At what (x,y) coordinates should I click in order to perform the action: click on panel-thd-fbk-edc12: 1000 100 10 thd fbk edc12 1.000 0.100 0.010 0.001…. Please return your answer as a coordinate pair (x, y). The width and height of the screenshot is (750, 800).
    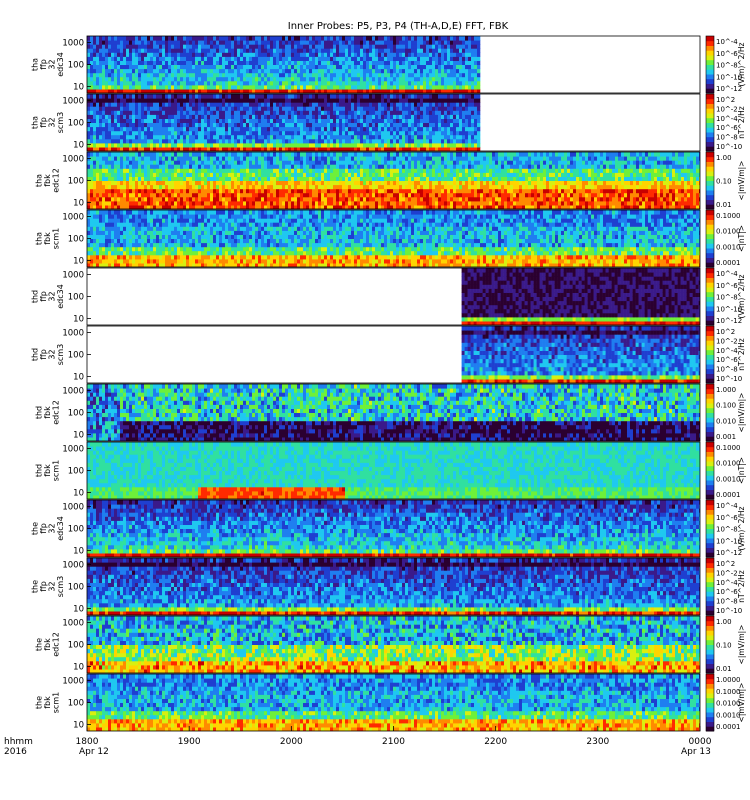
    Looking at the image, I should click on (390, 412).